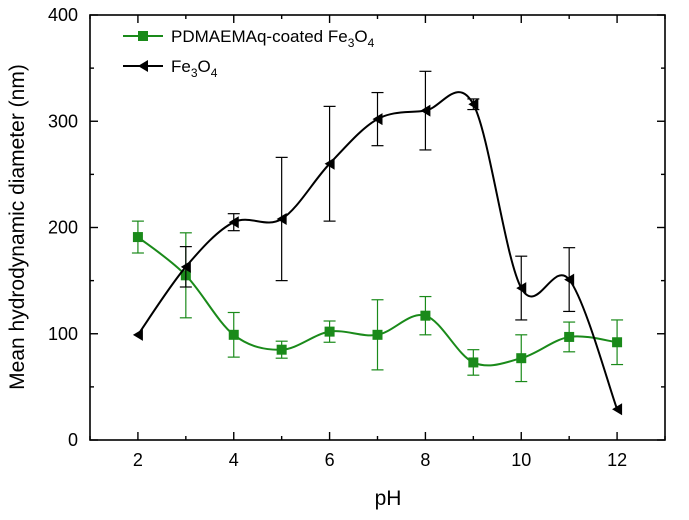  I want to click on legend: PDMAEMAq-coated Fe3O4 Fe3O4, so click(249, 53).